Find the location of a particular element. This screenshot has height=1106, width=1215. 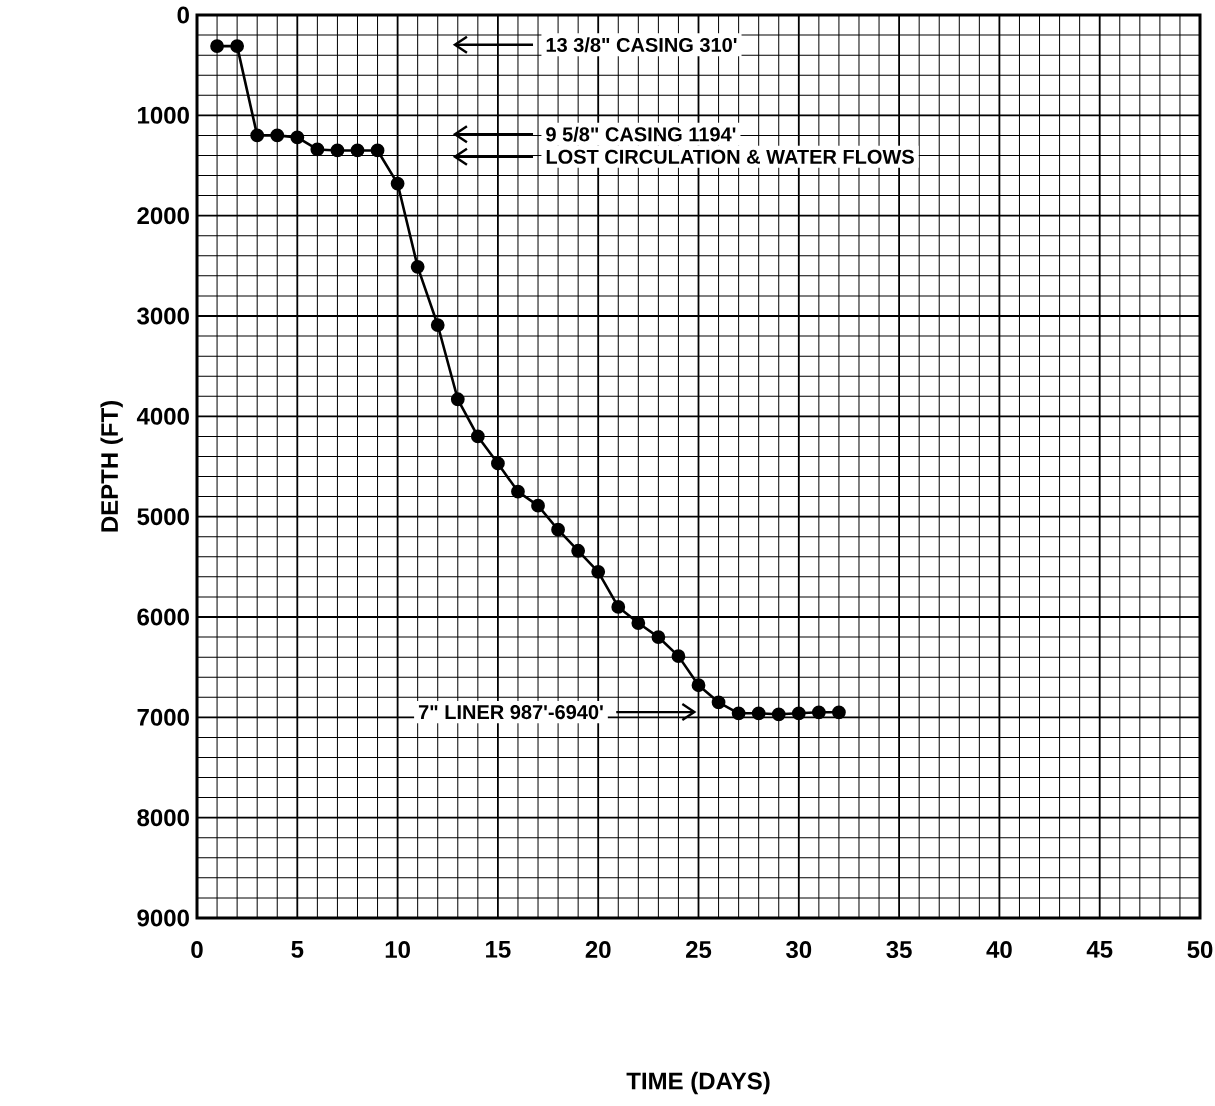

annotation: 9 5/8" CASING 1194' is located at coordinates (641, 134).